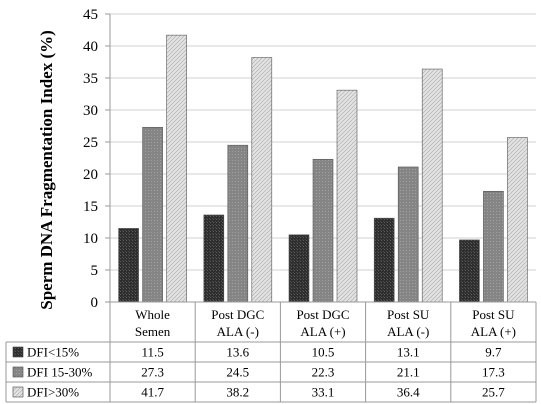 Image resolution: width=541 pixels, height=404 pixels. Describe the element at coordinates (95, 271) in the screenshot. I see `y-tick-label: 5` at that location.